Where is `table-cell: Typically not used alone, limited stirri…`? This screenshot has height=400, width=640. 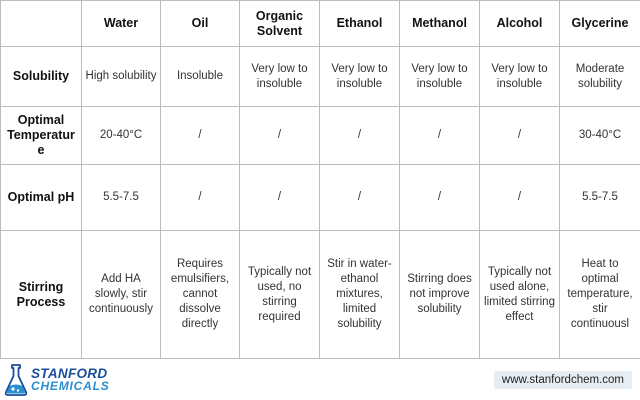 table-cell: Typically not used alone, limited stirri… is located at coordinates (519, 294).